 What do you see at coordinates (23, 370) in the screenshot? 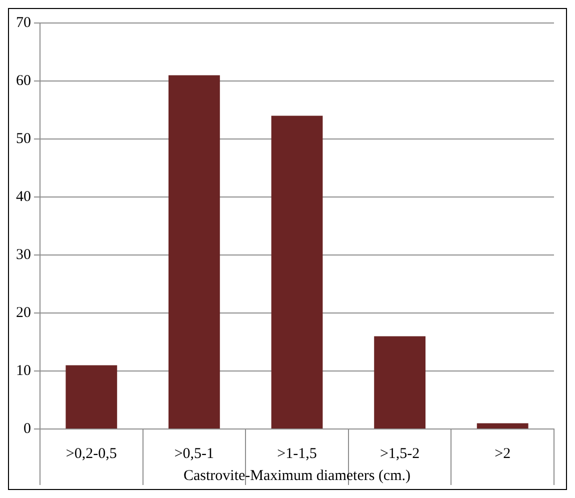
I see `y-tick-label: 10` at bounding box center [23, 370].